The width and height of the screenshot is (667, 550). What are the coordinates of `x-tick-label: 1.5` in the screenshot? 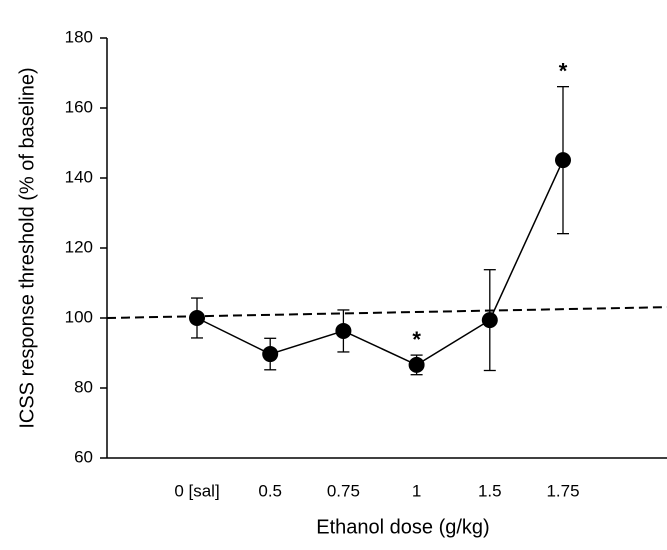 It's located at (490, 490).